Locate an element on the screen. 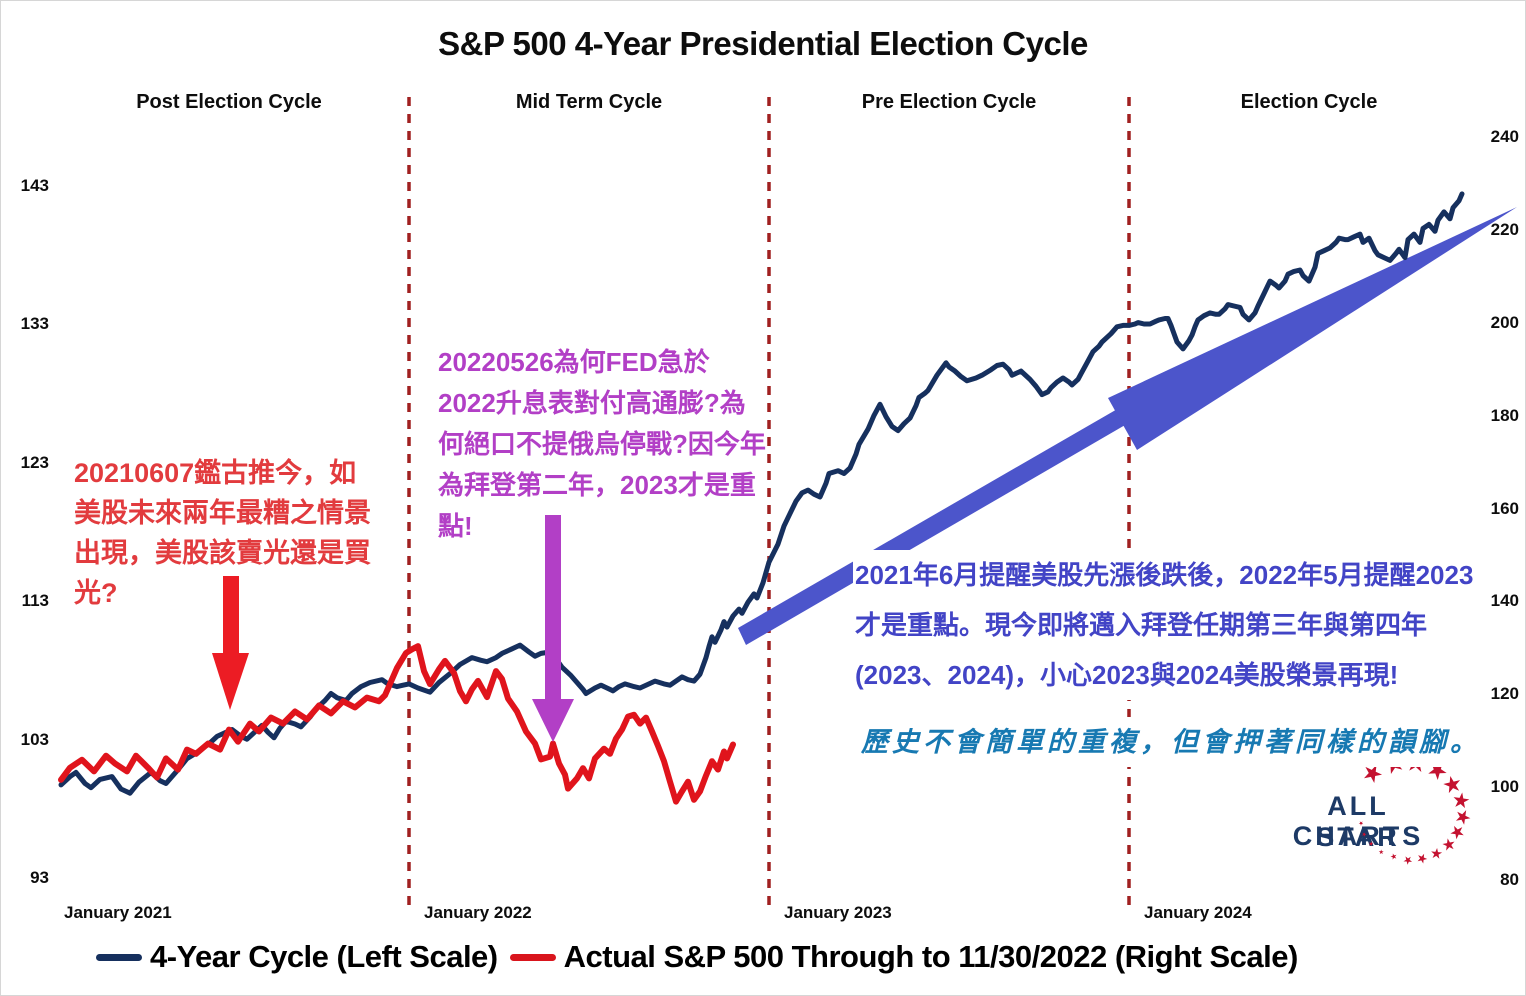 Image resolution: width=1526 pixels, height=996 pixels. left-axis-tick: 143 is located at coordinates (34, 185).